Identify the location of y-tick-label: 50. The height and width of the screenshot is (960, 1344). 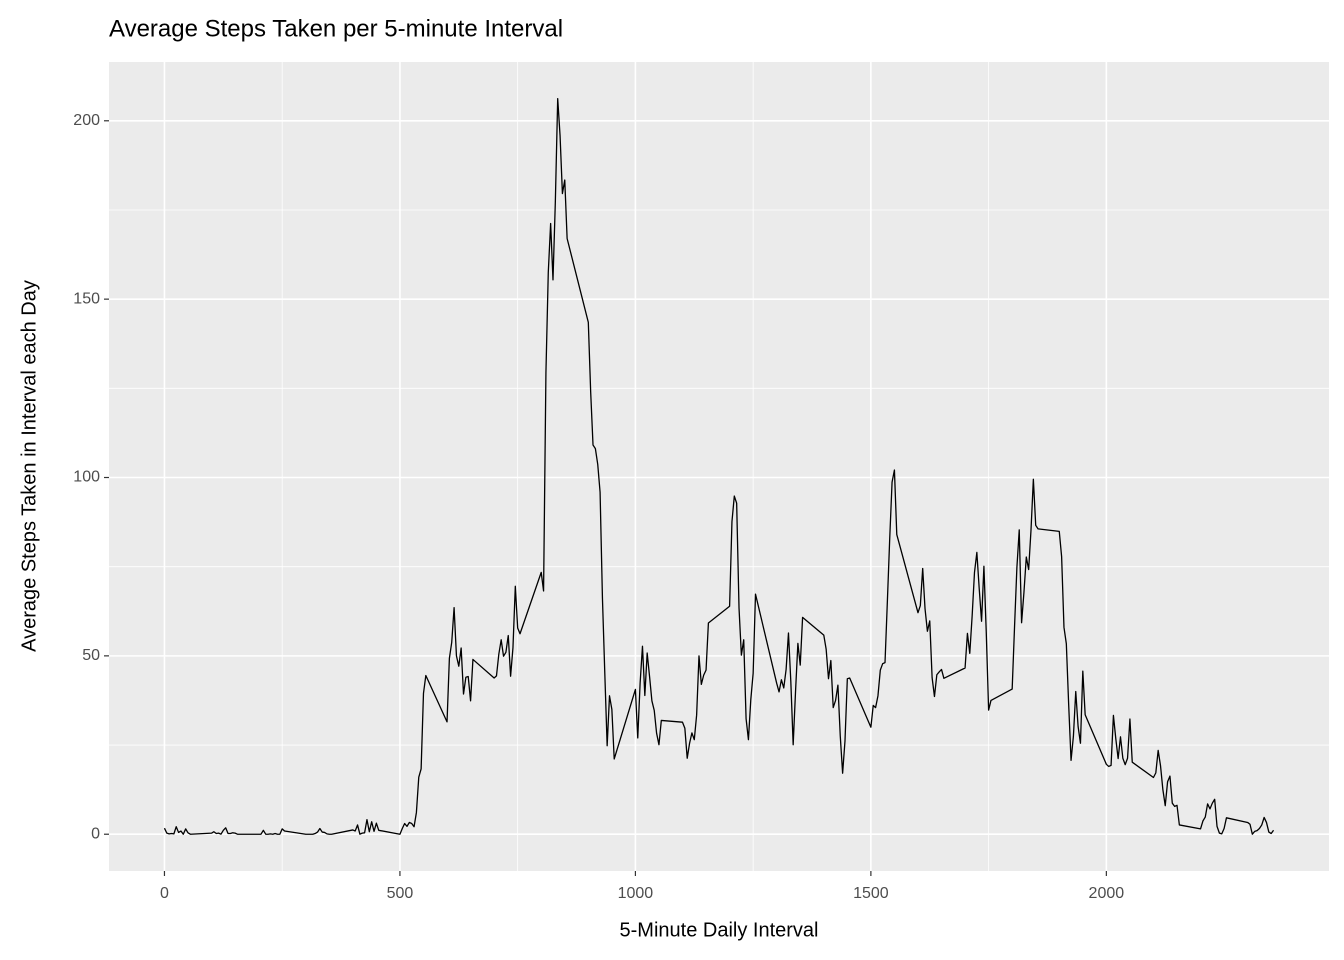
(91, 655).